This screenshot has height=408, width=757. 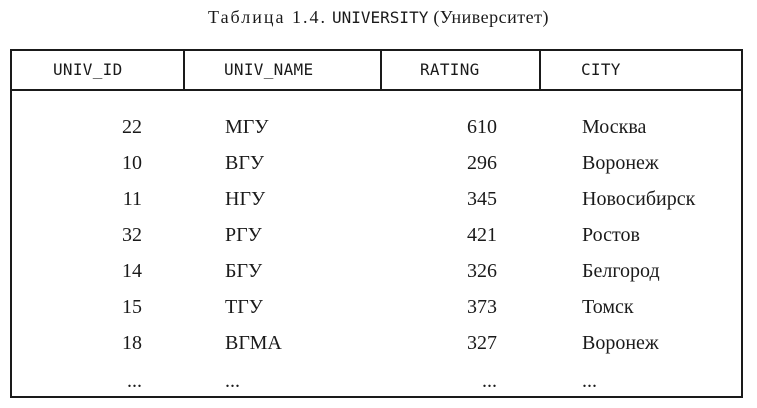 What do you see at coordinates (482, 271) in the screenshot?
I see `cell-rating: 326` at bounding box center [482, 271].